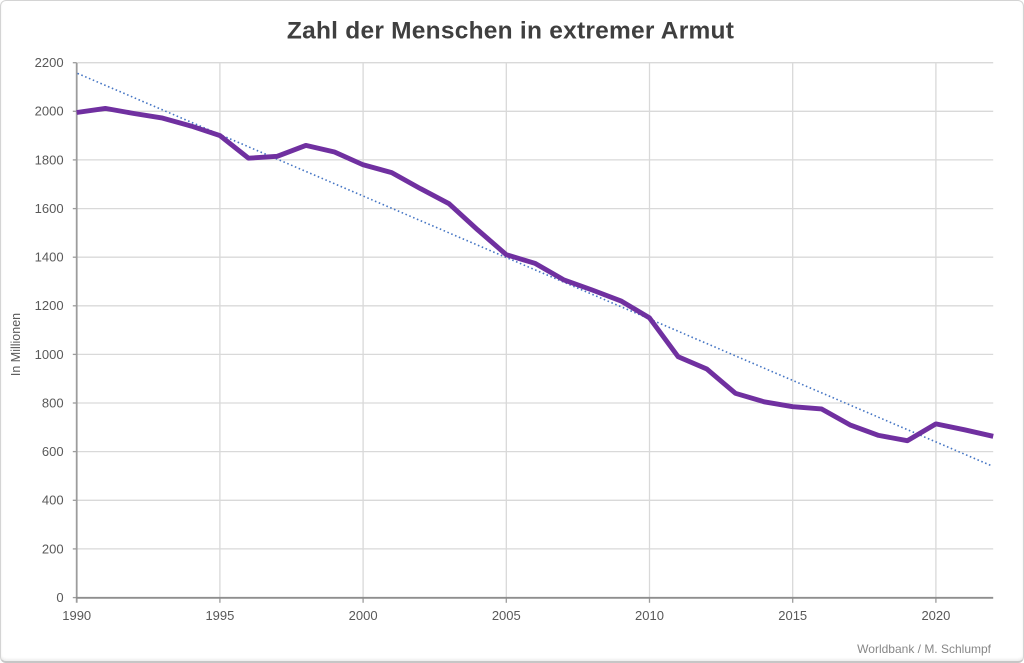 The width and height of the screenshot is (1024, 663). I want to click on svg-text: 2020, so click(935, 615).